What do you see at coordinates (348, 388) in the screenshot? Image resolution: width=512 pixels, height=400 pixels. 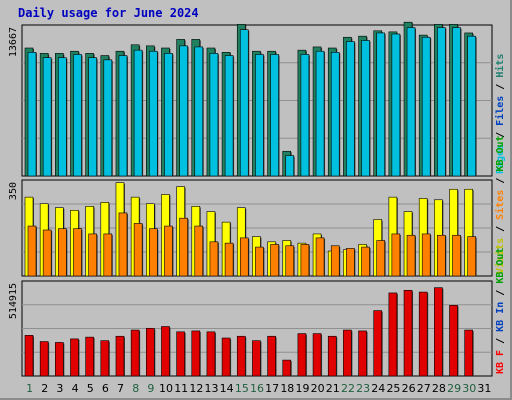 I see `day-label-22: 22` at bounding box center [348, 388].